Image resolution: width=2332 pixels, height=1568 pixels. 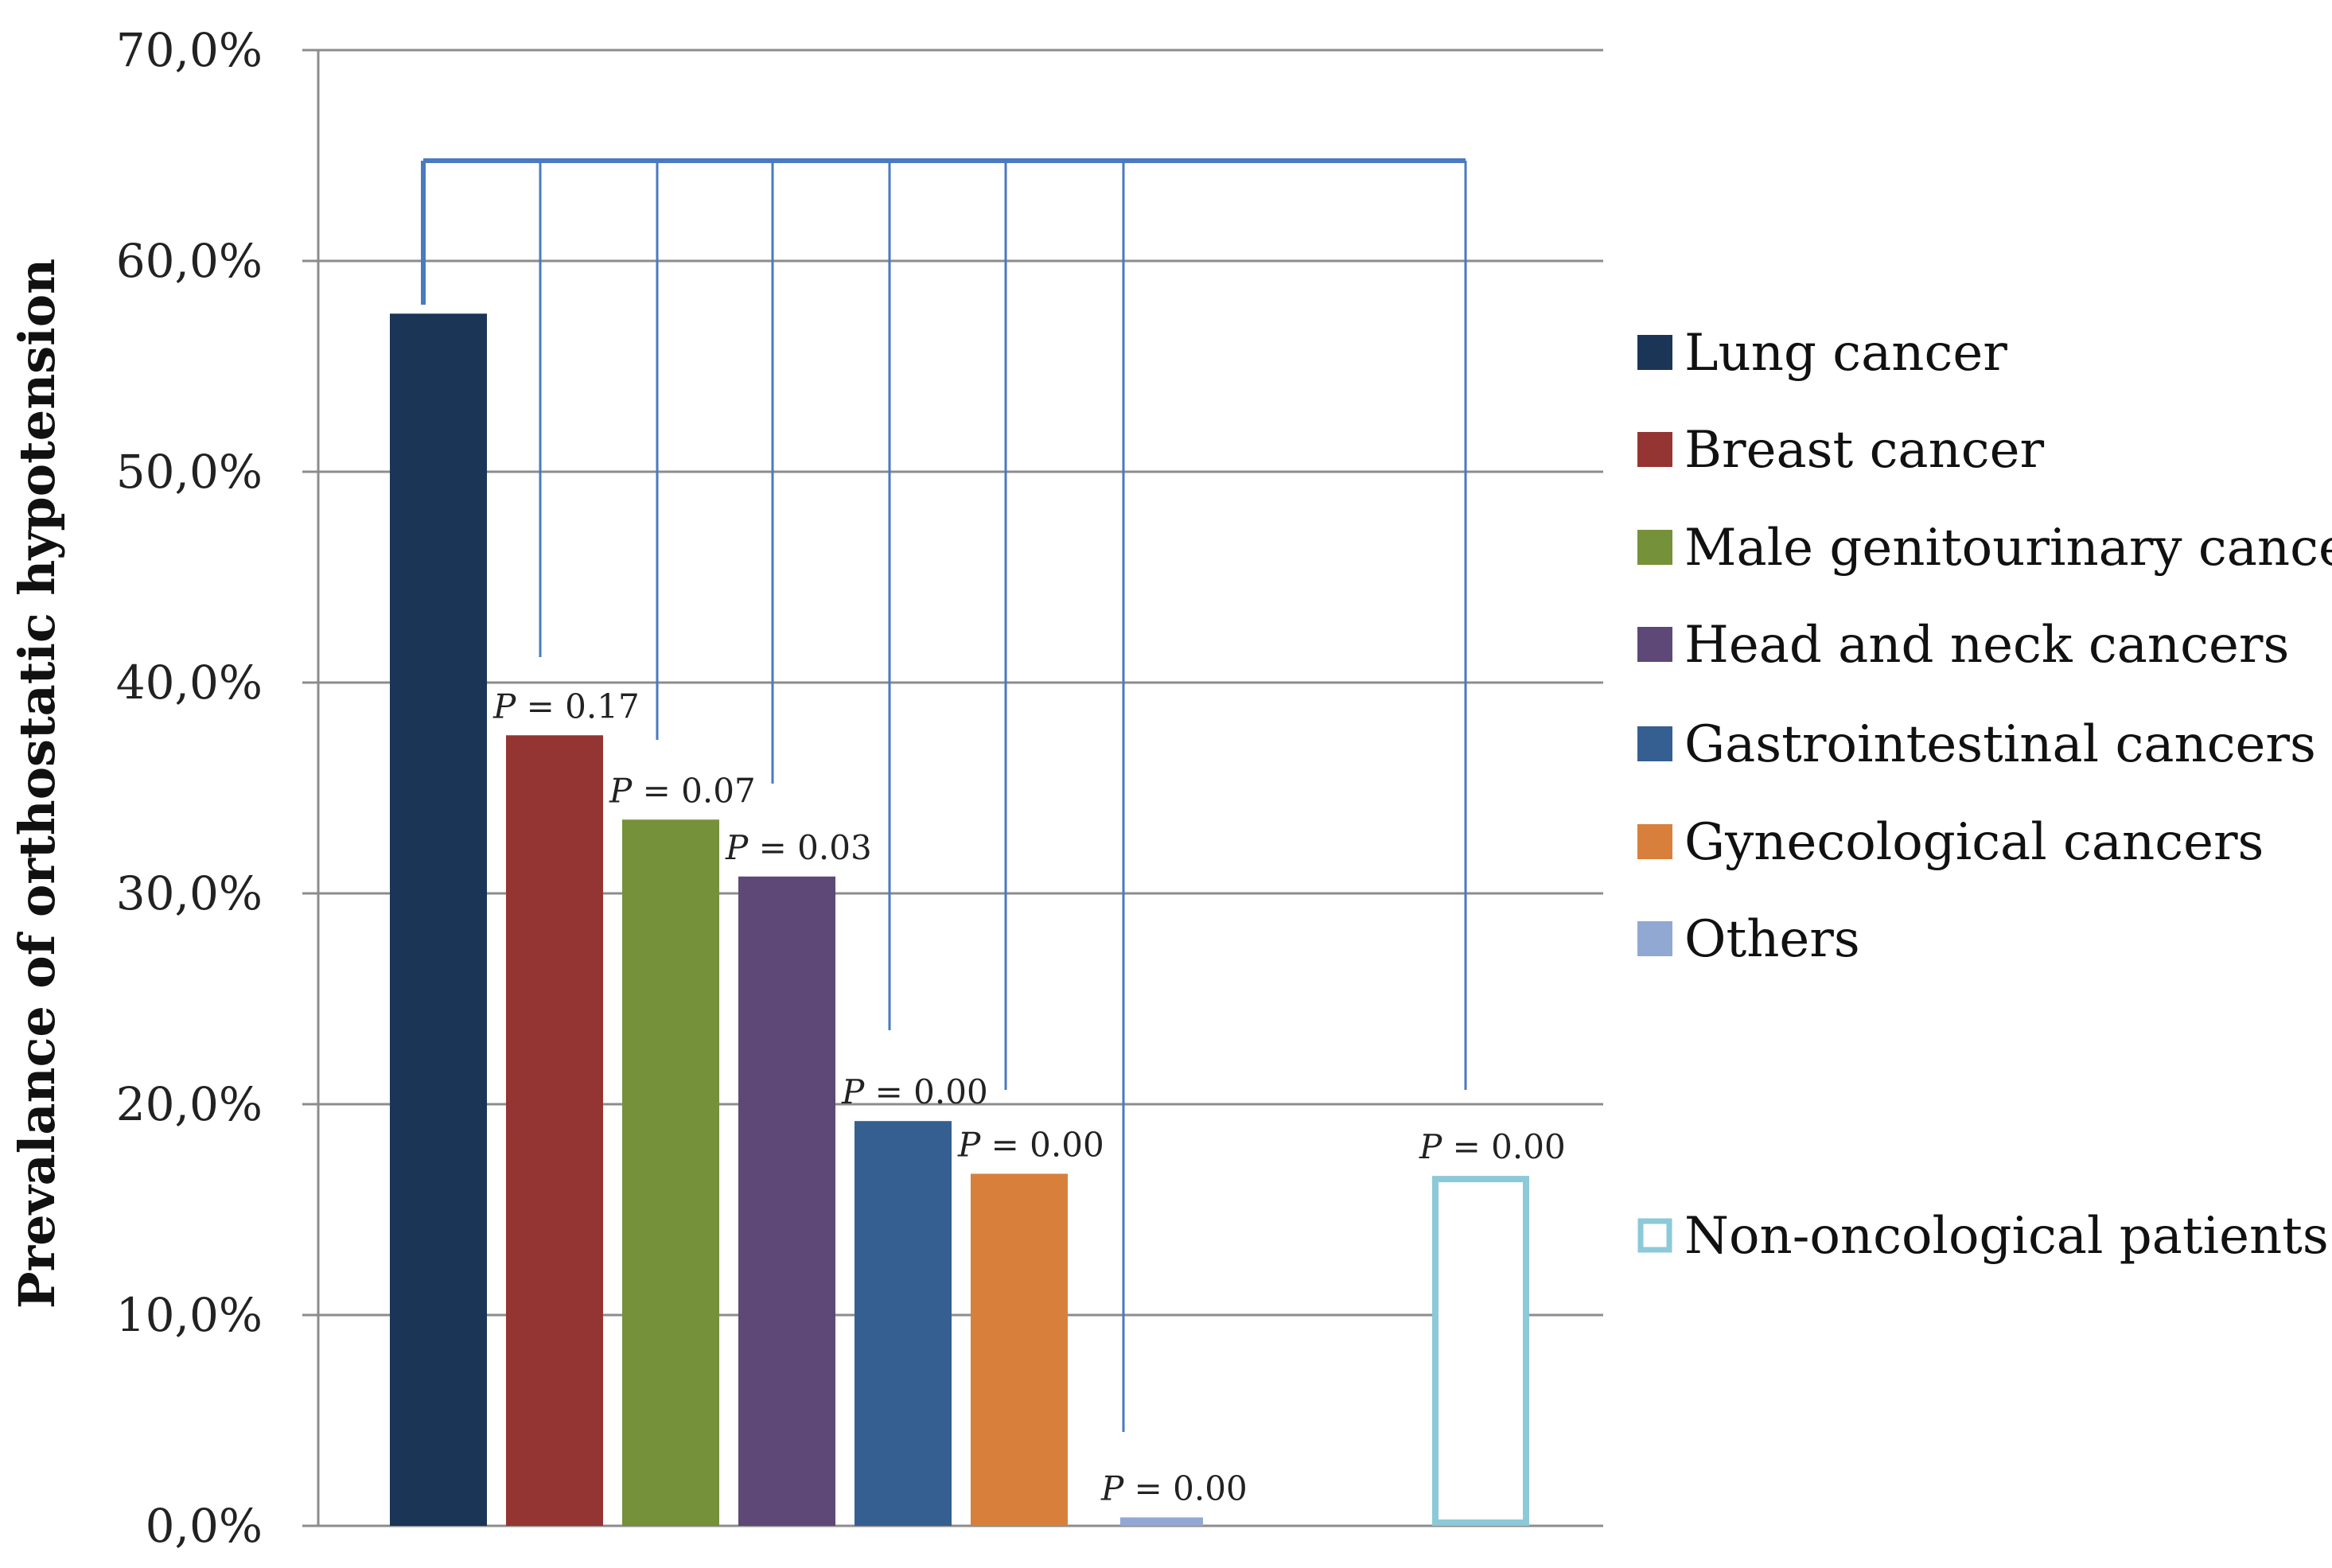 I want to click on y-tick-label: 0,0%, so click(x=204, y=1526).